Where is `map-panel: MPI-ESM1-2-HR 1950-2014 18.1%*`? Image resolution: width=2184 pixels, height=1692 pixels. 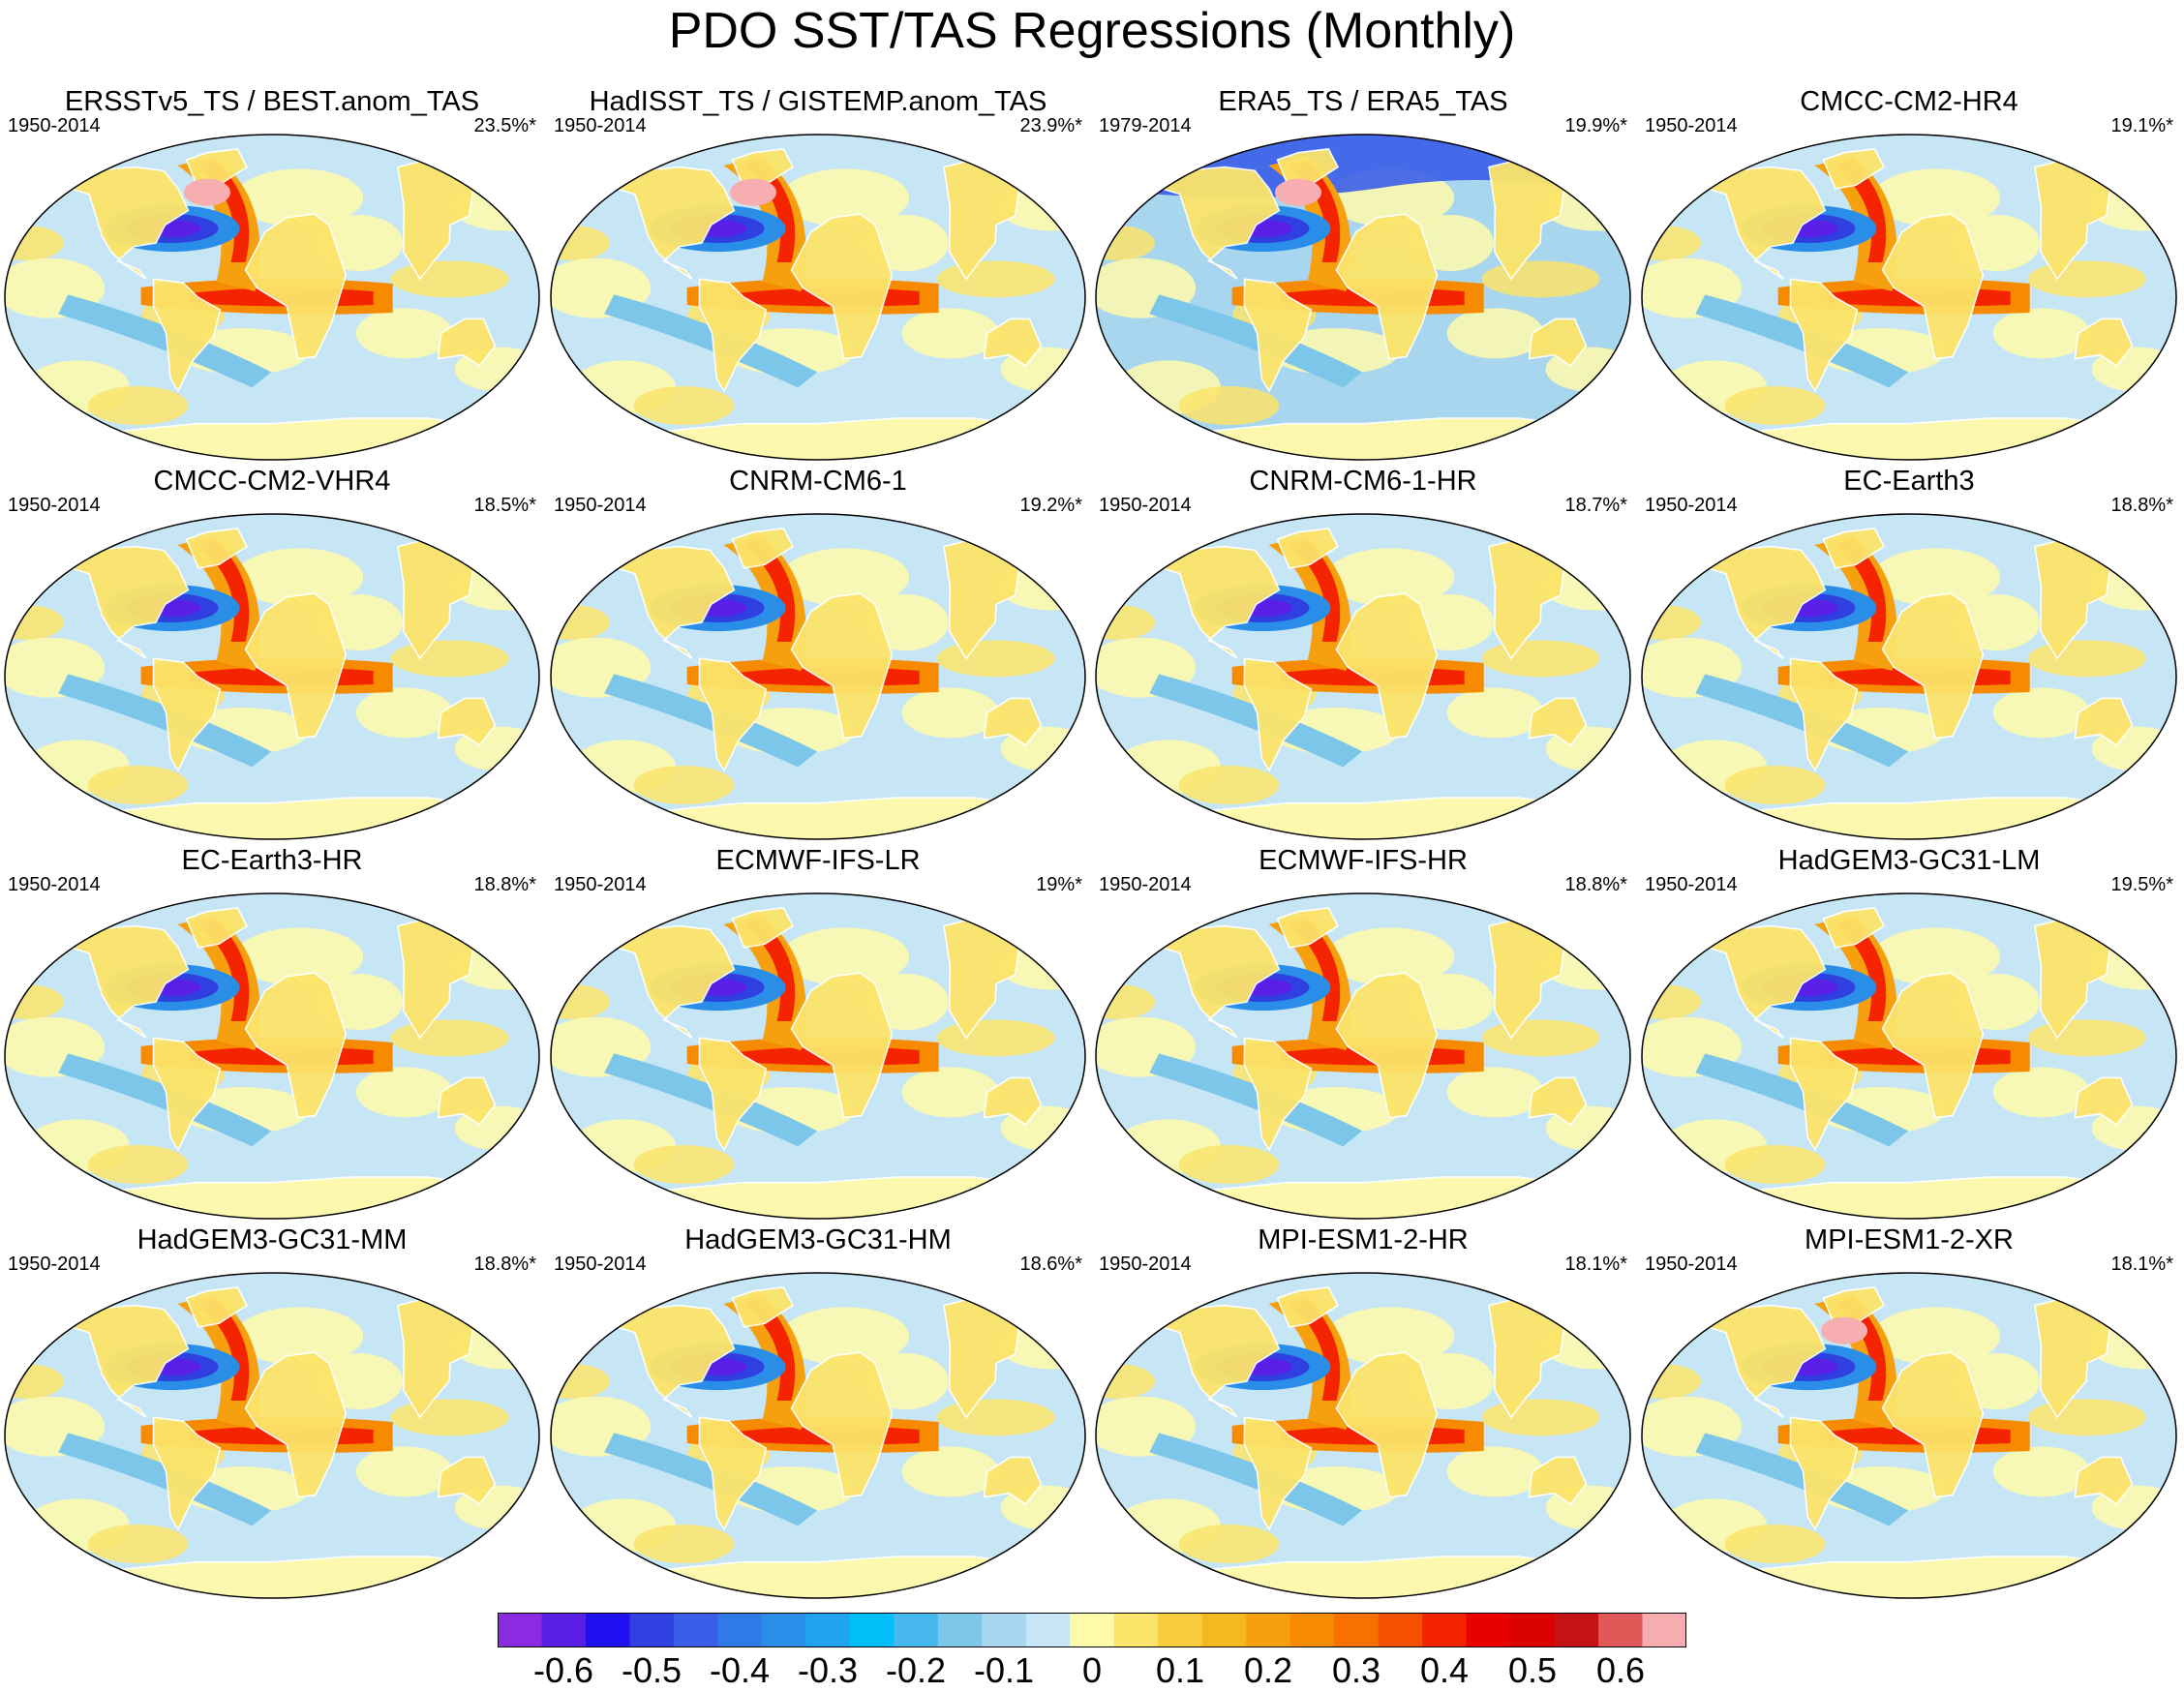
map-panel: MPI-ESM1-2-HR 1950-2014 18.1%* is located at coordinates (1363, 1413).